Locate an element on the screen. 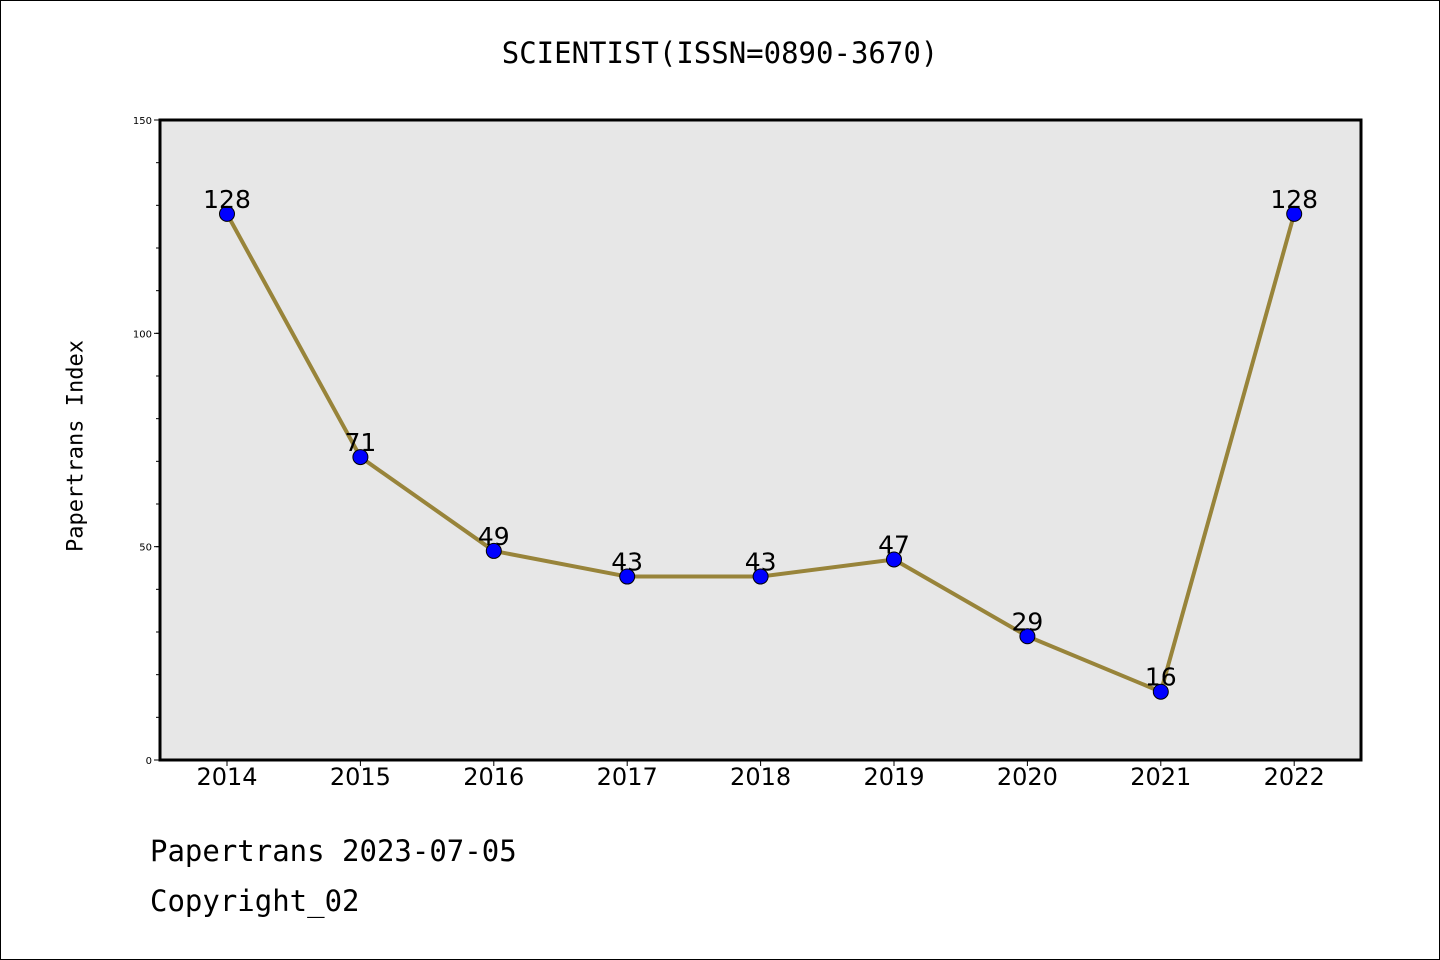 The height and width of the screenshot is (960, 1440). x-tick-label: 2015 is located at coordinates (360, 777).